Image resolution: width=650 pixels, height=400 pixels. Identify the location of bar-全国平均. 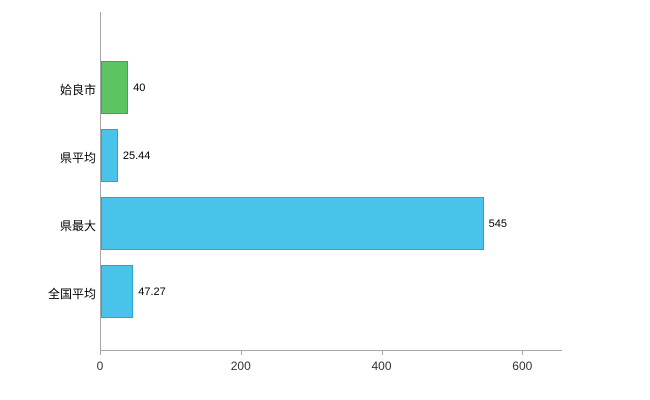
(117, 291).